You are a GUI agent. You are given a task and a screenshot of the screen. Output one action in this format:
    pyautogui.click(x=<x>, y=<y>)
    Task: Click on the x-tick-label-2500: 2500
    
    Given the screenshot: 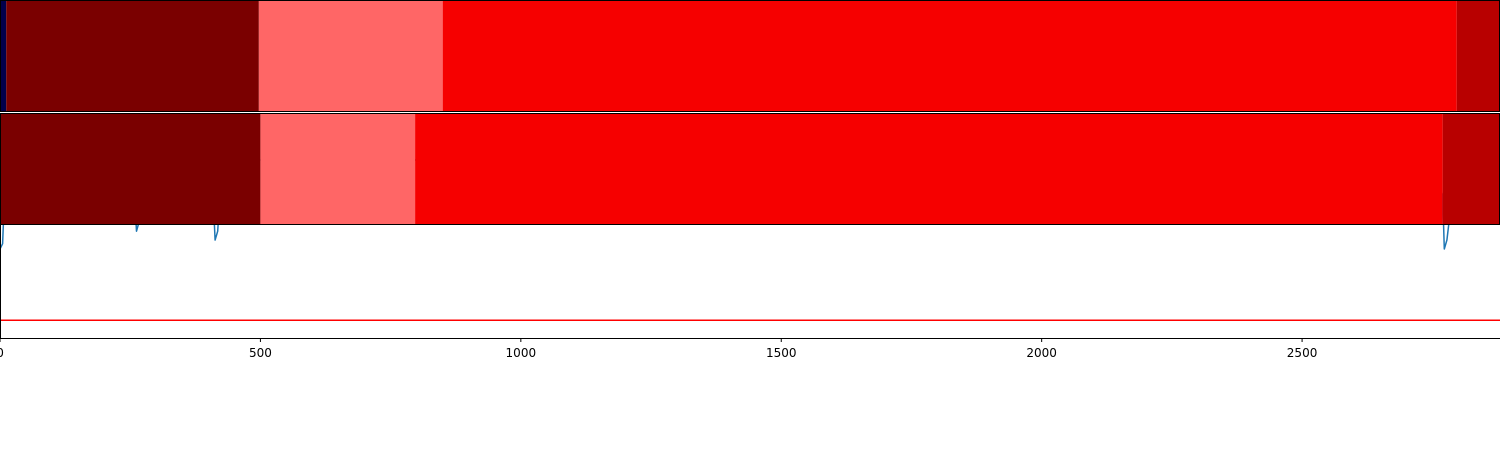 What is the action you would take?
    pyautogui.click(x=1302, y=353)
    